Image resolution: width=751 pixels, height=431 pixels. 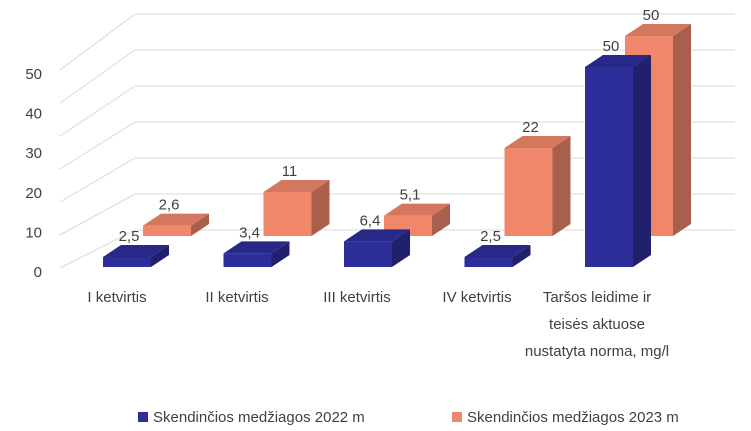 I want to click on y-tick-label: 10, so click(x=33, y=232).